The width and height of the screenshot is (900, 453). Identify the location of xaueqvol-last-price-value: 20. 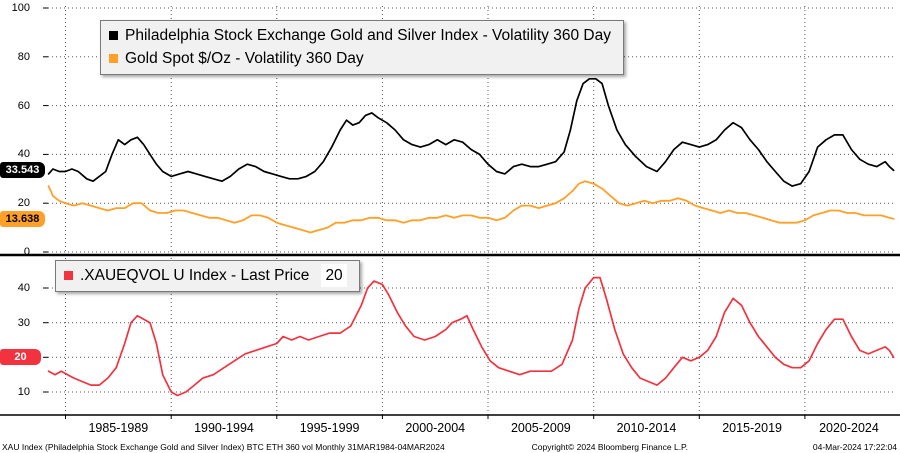
(334, 275).